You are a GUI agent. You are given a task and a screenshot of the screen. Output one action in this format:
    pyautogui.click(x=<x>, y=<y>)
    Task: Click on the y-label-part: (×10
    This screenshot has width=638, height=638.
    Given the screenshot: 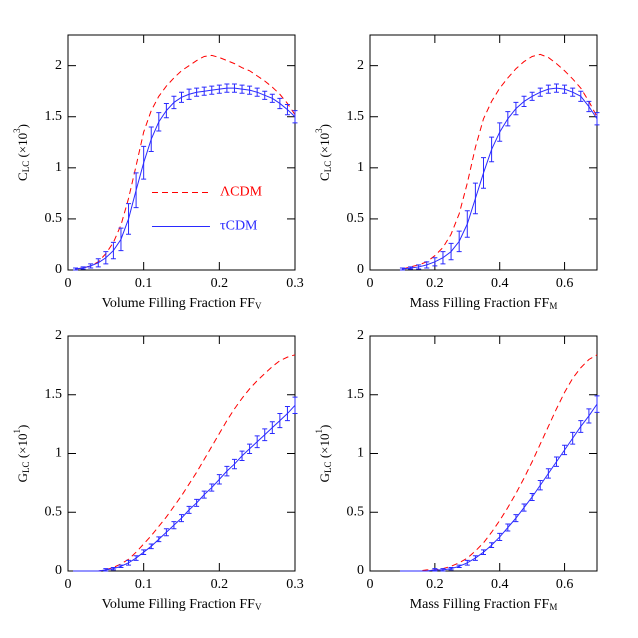 What is the action you would take?
    pyautogui.click(x=22, y=448)
    